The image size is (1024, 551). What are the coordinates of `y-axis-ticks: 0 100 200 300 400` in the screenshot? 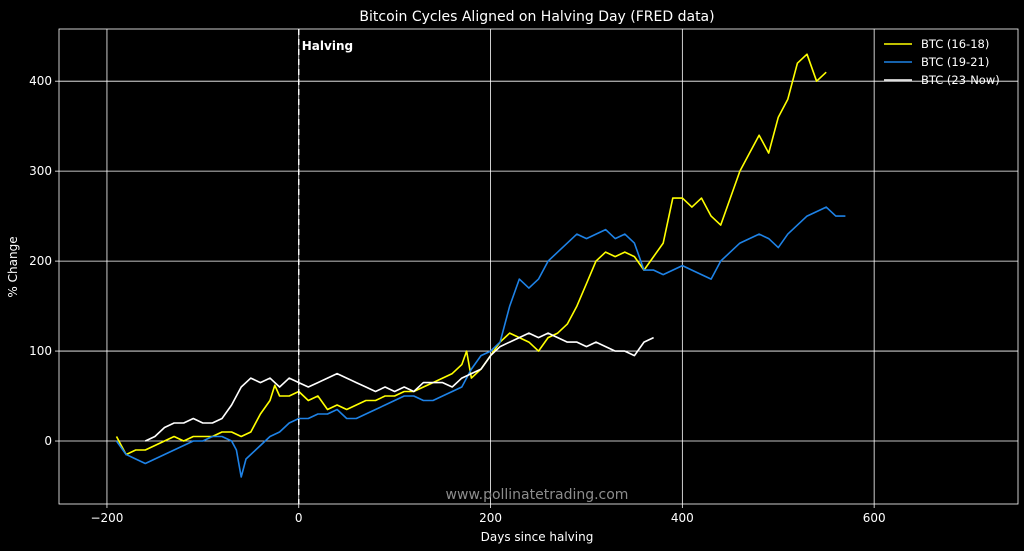 It's located at (44, 261).